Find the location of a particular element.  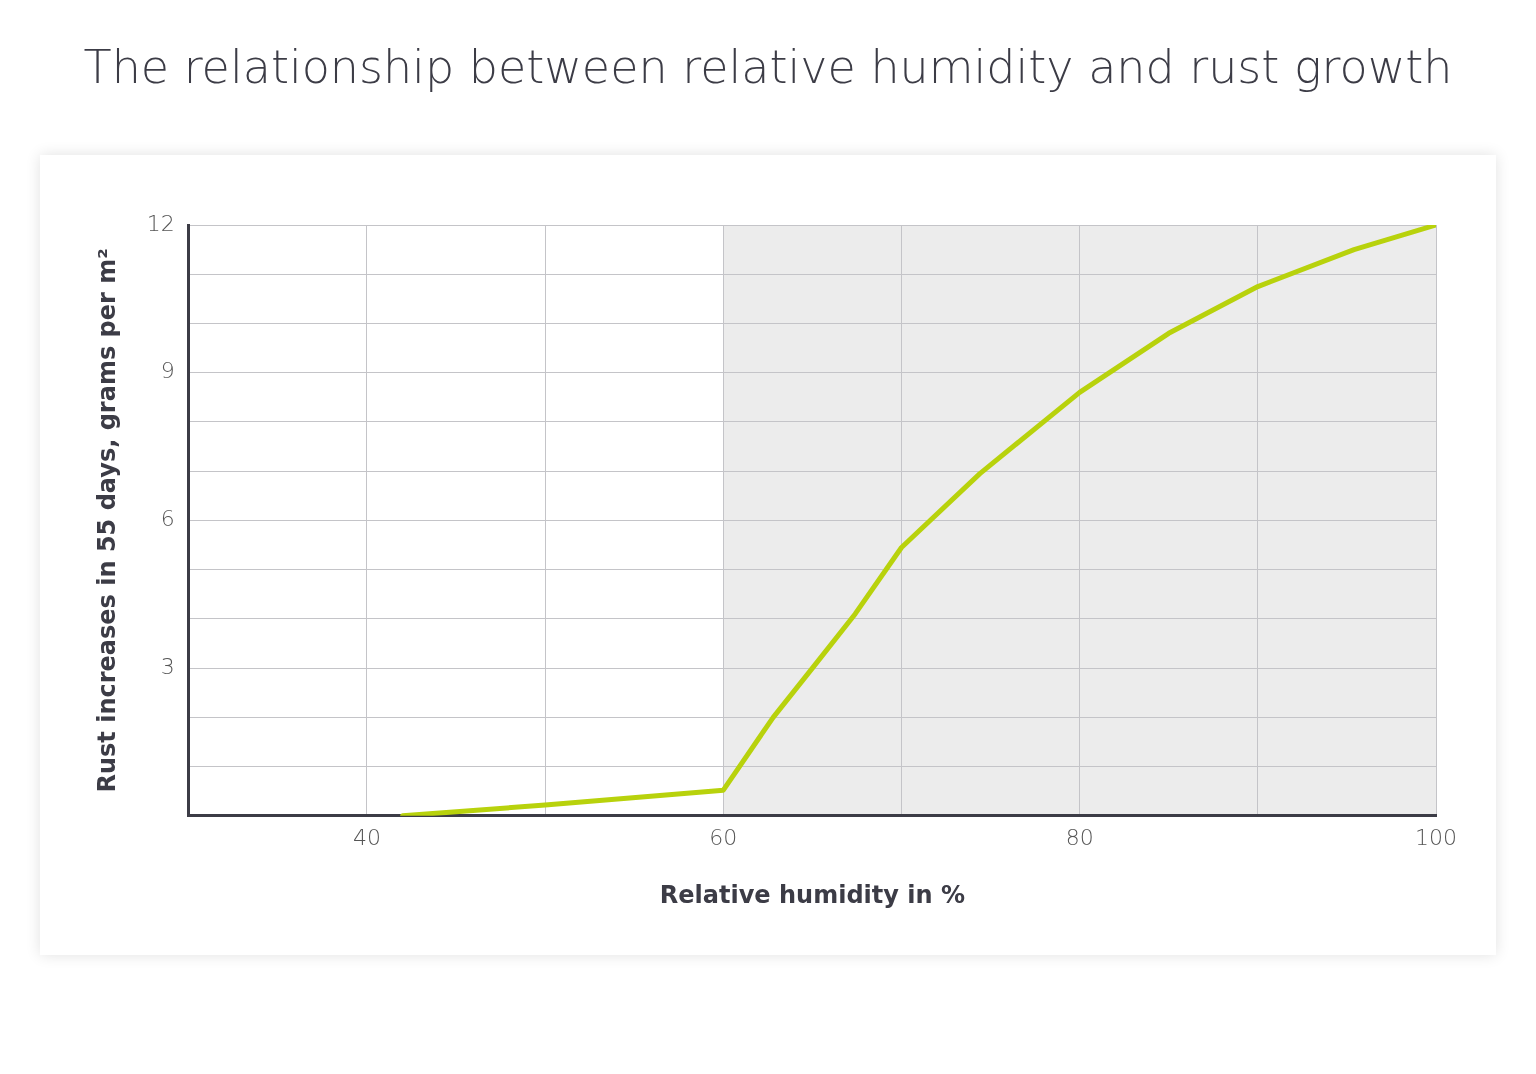

y-tick-label: 6 is located at coordinates (167, 519).